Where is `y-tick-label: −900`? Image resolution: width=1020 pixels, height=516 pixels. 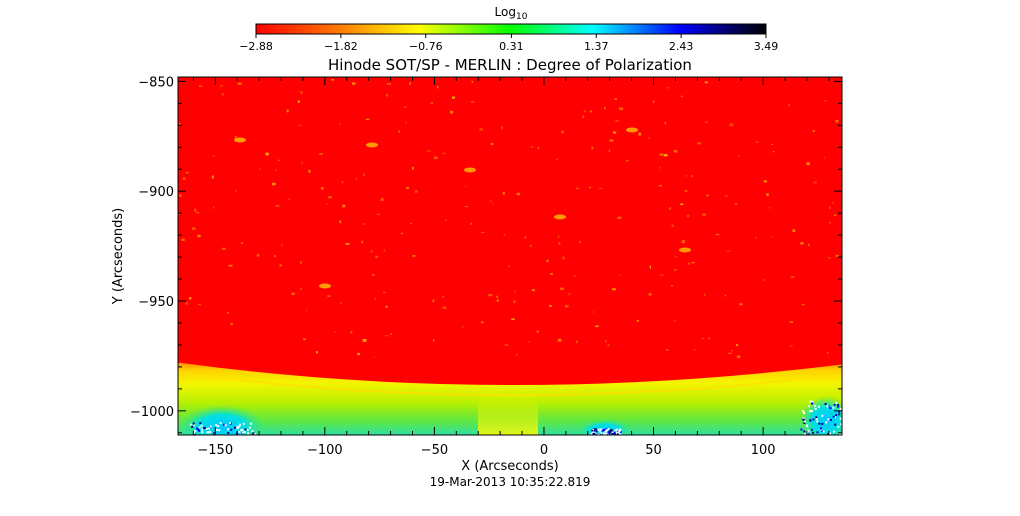
y-tick-label: −900 is located at coordinates (156, 192).